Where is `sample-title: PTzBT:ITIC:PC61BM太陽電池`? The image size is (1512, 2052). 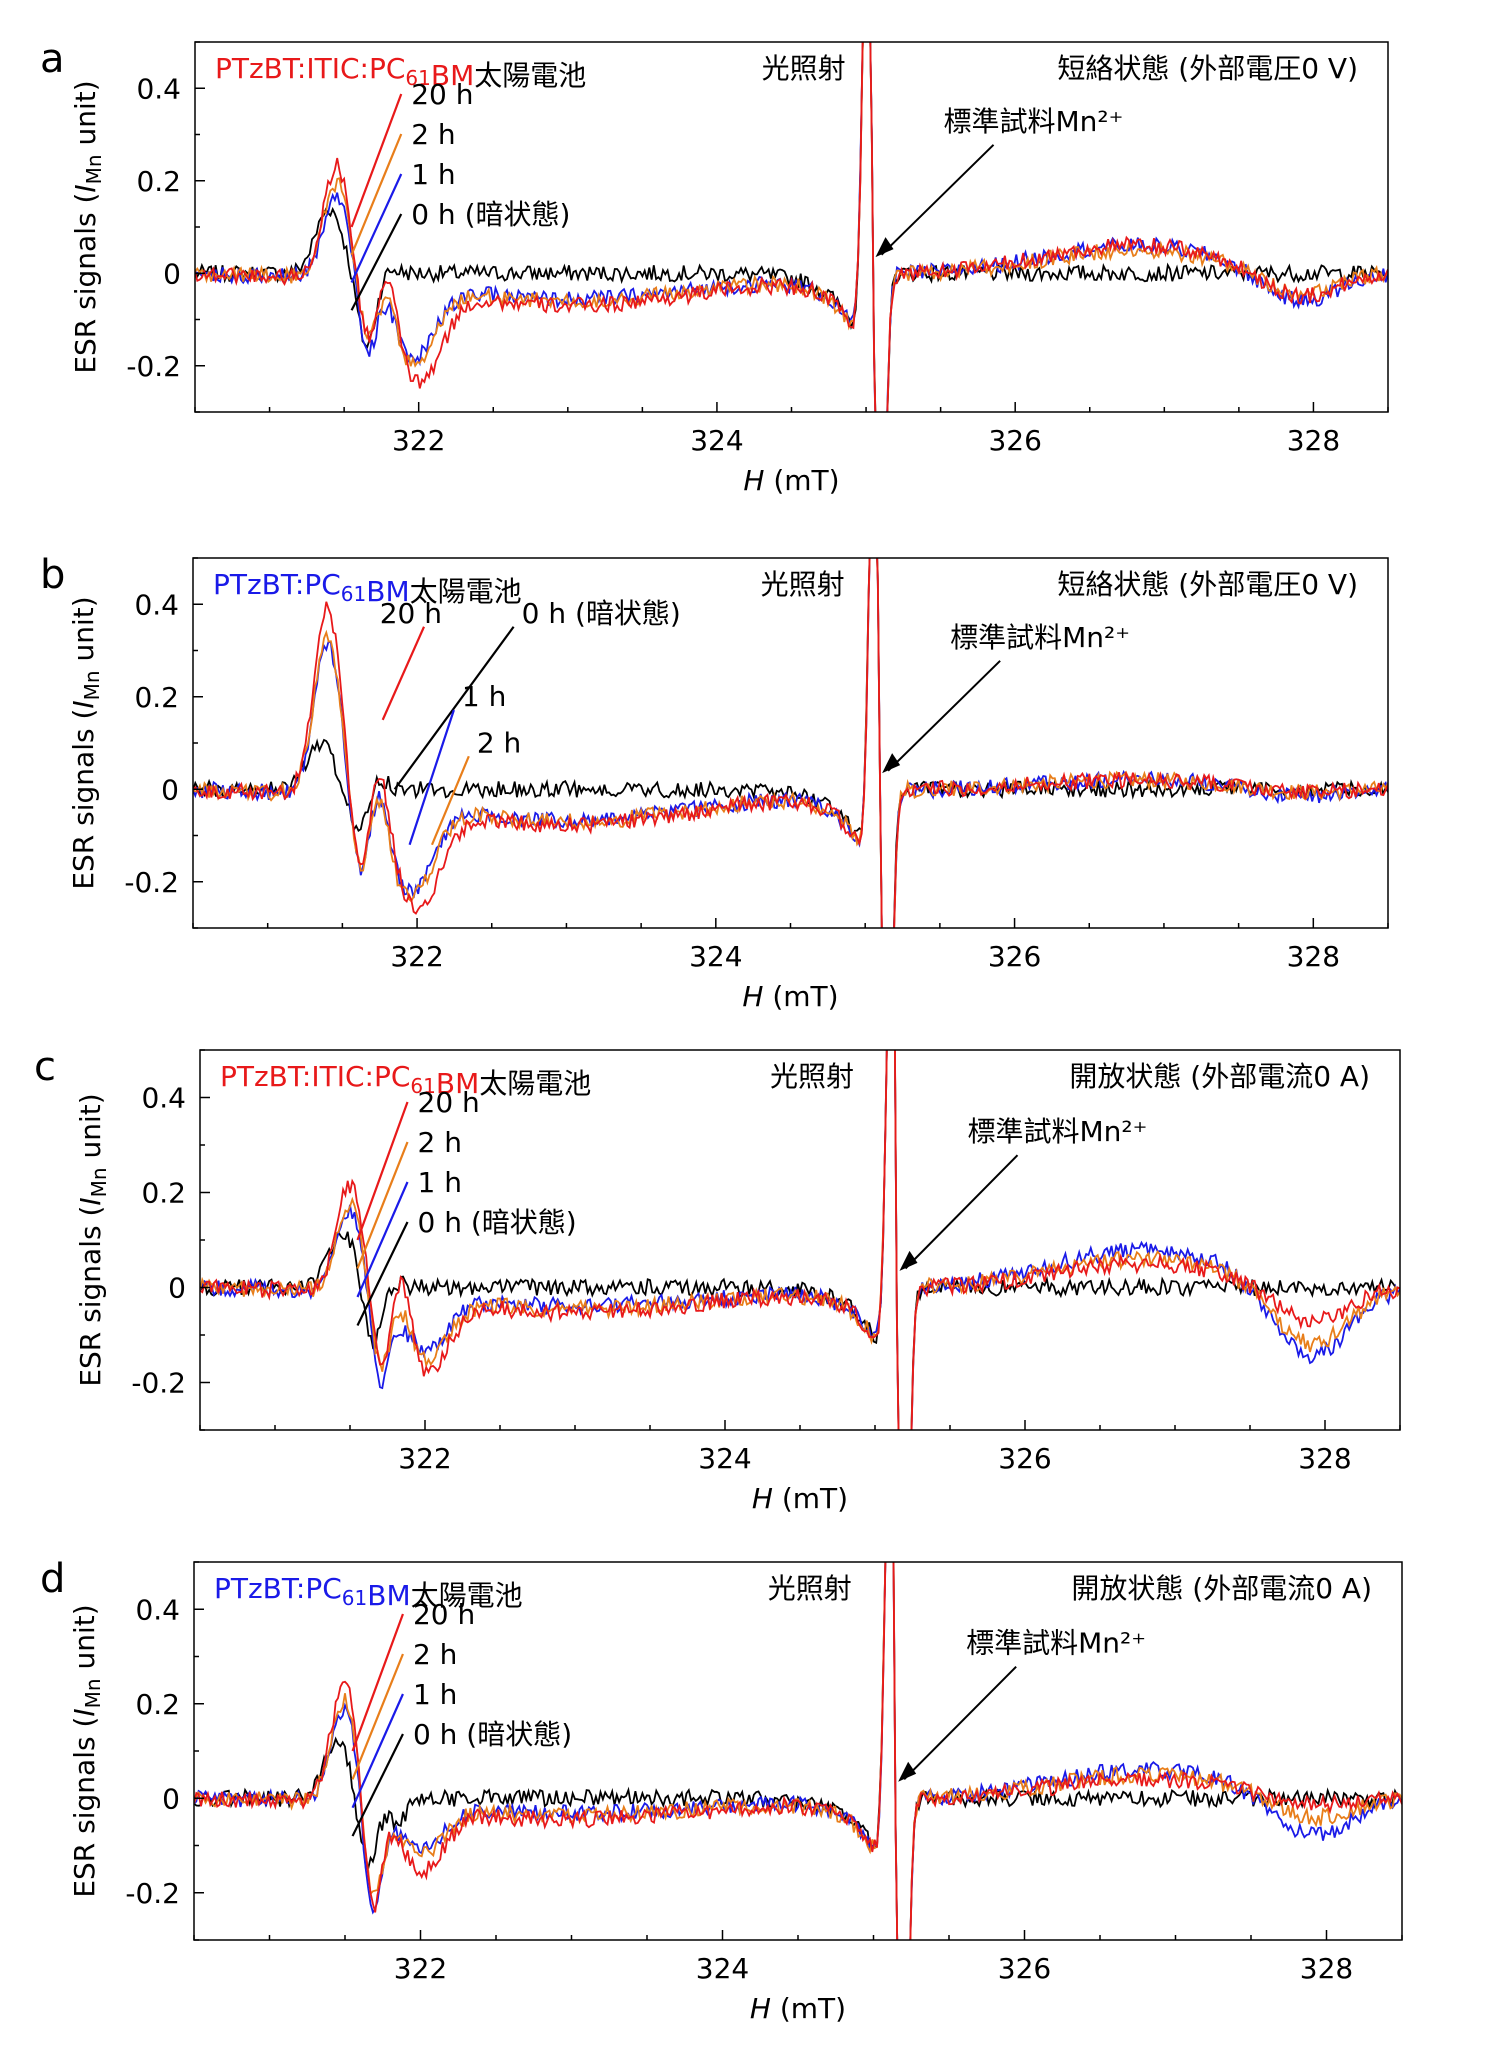
sample-title: PTzBT:ITIC:PC61BM太陽電池 is located at coordinates (400, 72).